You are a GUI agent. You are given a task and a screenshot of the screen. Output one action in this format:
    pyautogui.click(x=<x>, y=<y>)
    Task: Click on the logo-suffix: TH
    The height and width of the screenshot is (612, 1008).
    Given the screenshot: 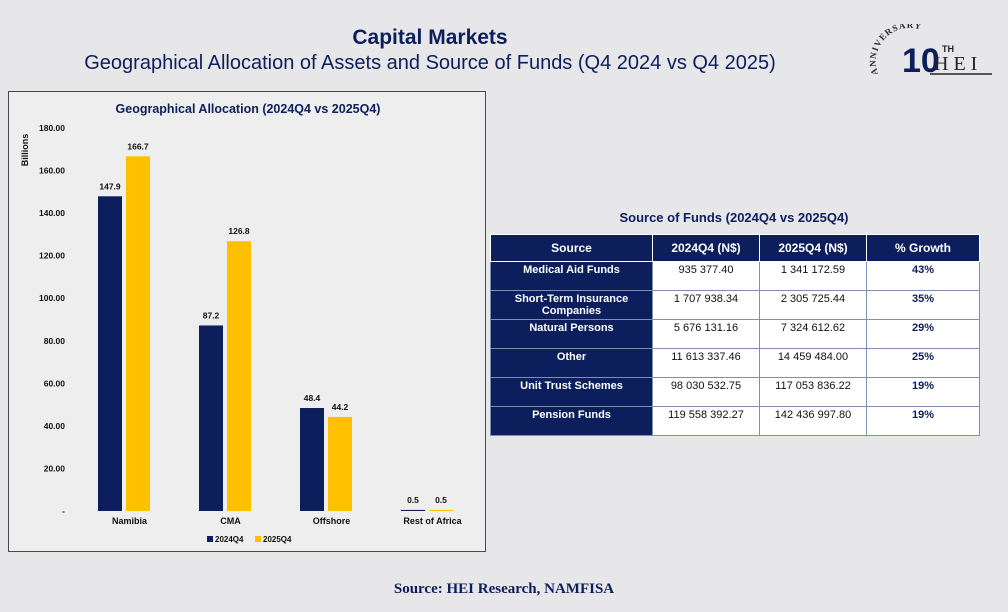 What is the action you would take?
    pyautogui.click(x=948, y=49)
    